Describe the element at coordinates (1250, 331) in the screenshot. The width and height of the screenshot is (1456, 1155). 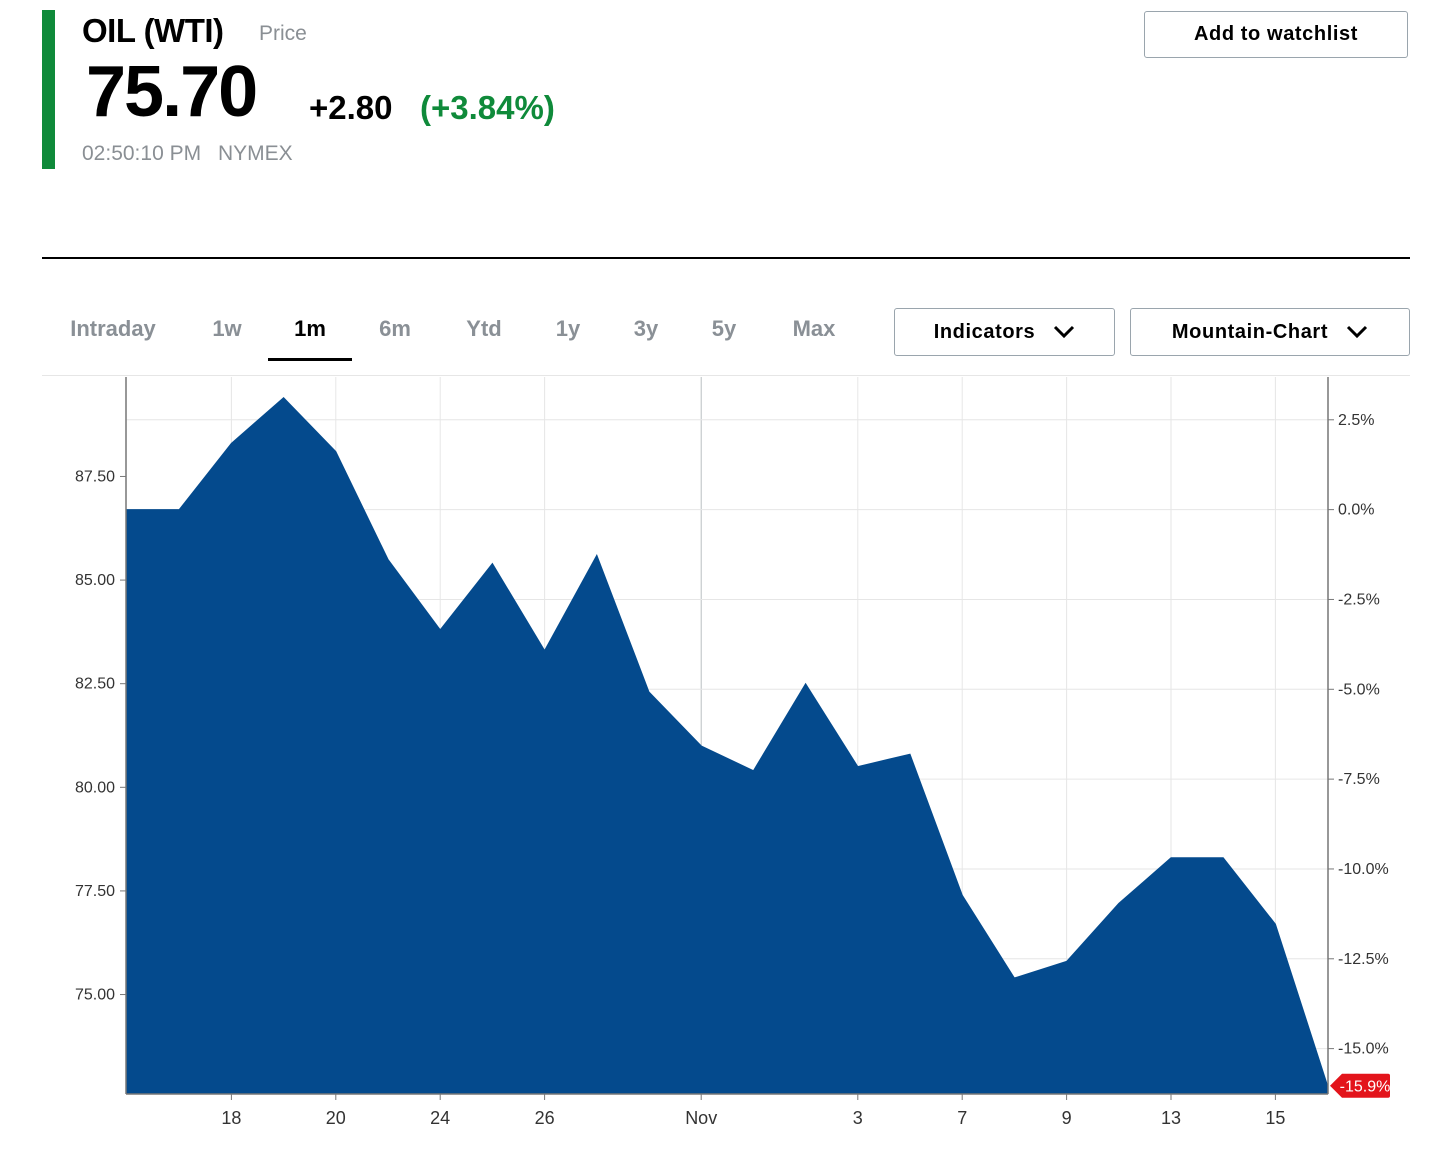
I see `chart-type-label: Mountain-Chart` at that location.